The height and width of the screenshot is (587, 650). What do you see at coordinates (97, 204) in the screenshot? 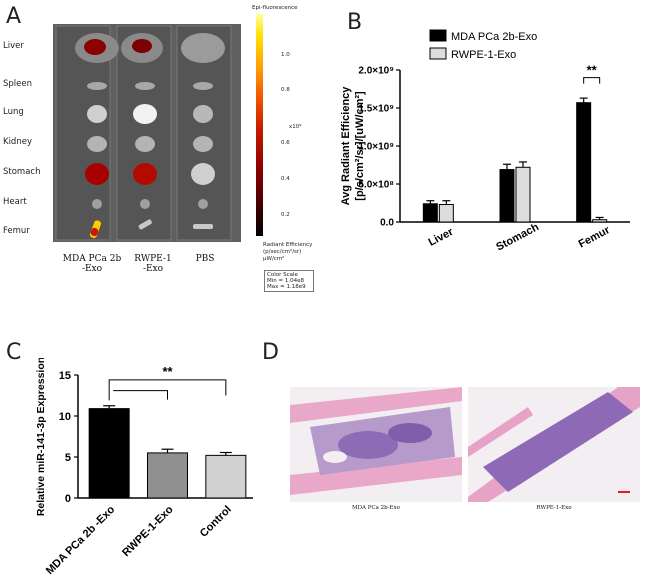
I see `heart-mda` at bounding box center [97, 204].